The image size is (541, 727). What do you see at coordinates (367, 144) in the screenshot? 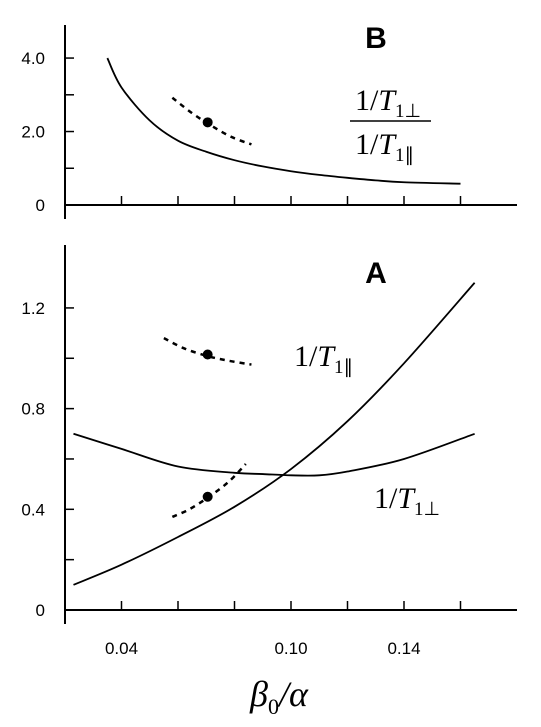
I see `ratio-denominator-prefix: 1/` at bounding box center [367, 144].